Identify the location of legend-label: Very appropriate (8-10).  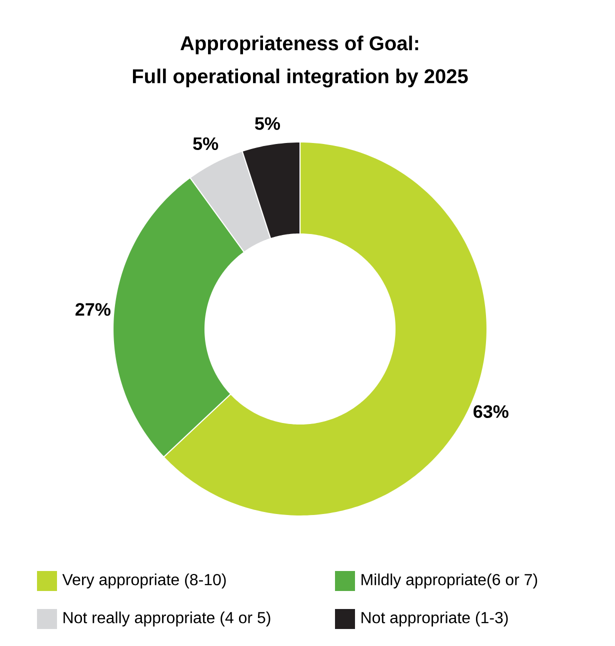
(144, 581).